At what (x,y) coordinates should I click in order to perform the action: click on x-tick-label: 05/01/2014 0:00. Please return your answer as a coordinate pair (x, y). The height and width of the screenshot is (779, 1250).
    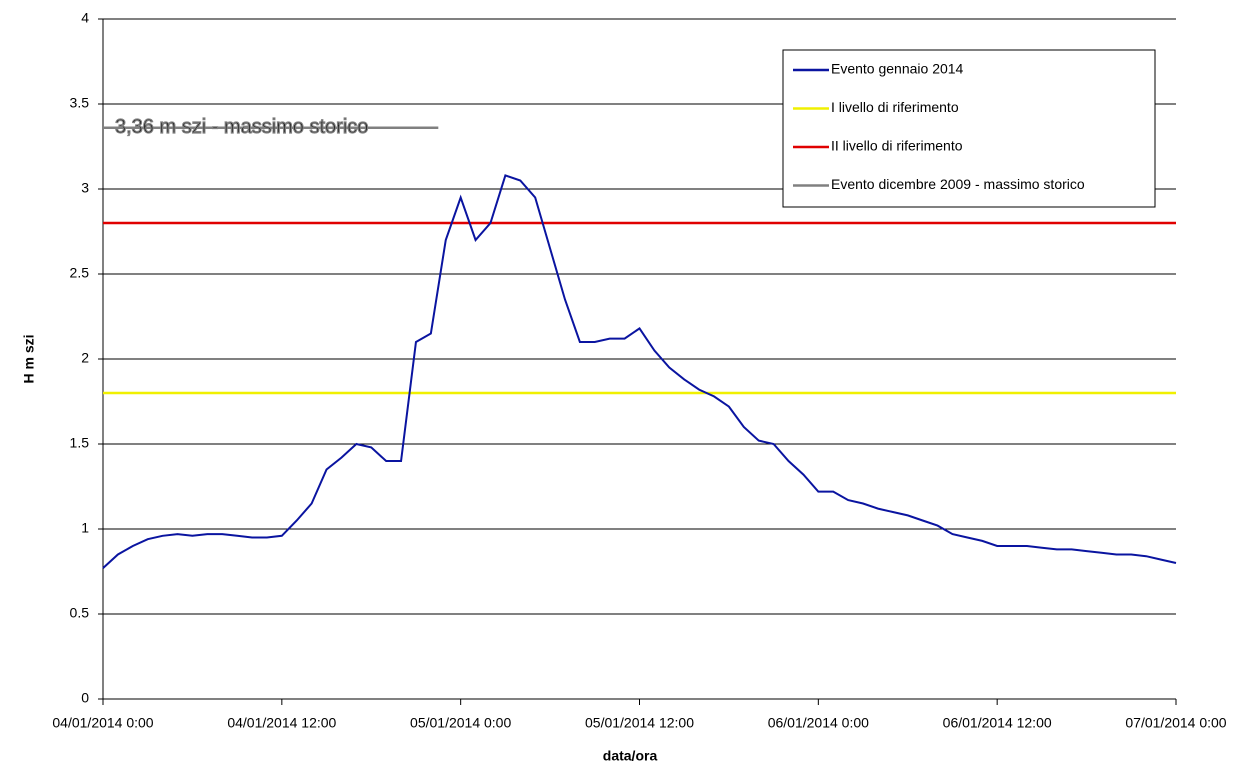
    Looking at the image, I should click on (460, 723).